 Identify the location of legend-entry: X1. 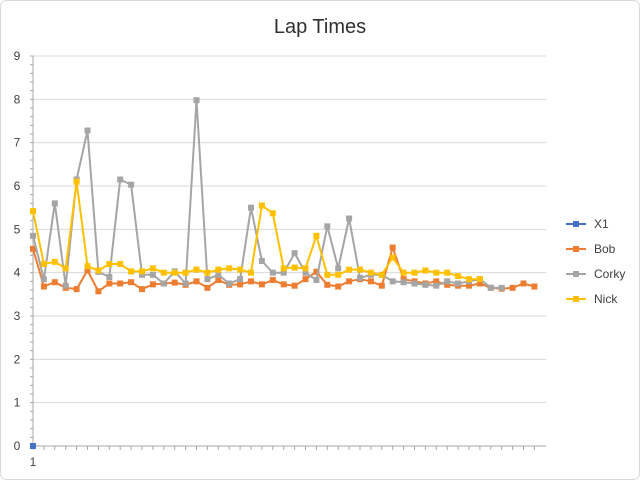
(587, 224).